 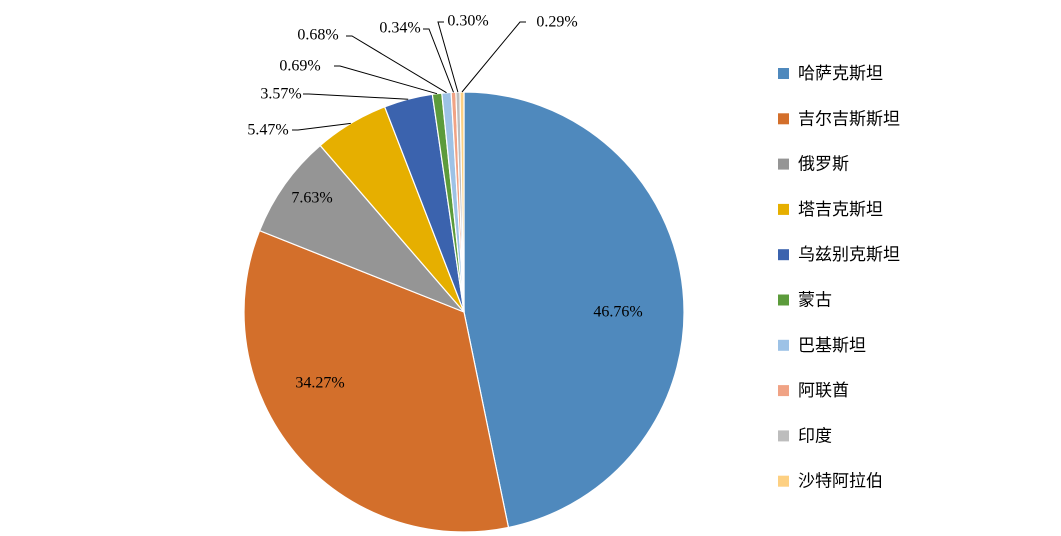 What do you see at coordinates (280, 94) in the screenshot?
I see `data-label-5: 3.57%` at bounding box center [280, 94].